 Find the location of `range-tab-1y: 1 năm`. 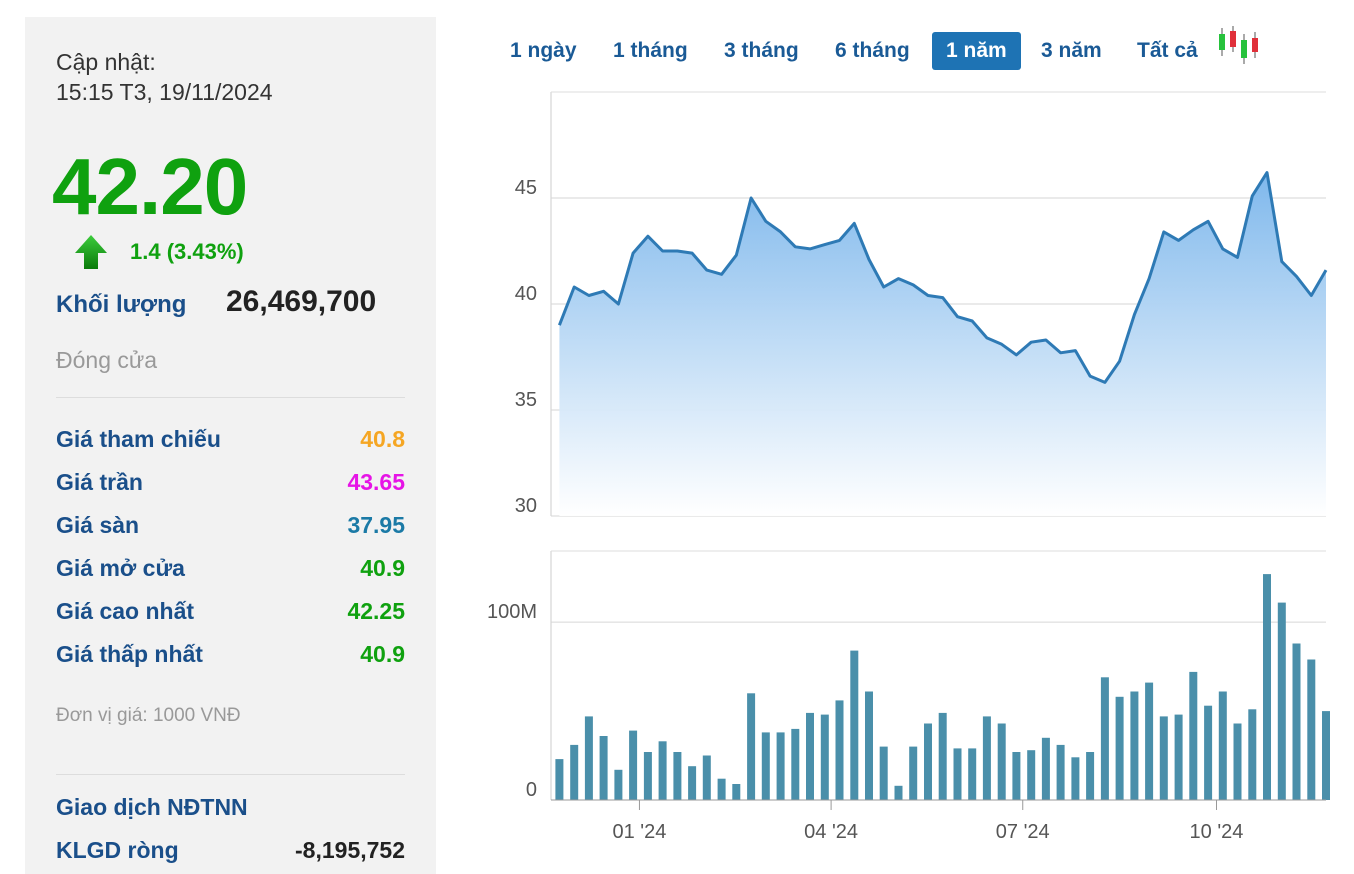

range-tab-1y: 1 năm is located at coordinates (976, 51).